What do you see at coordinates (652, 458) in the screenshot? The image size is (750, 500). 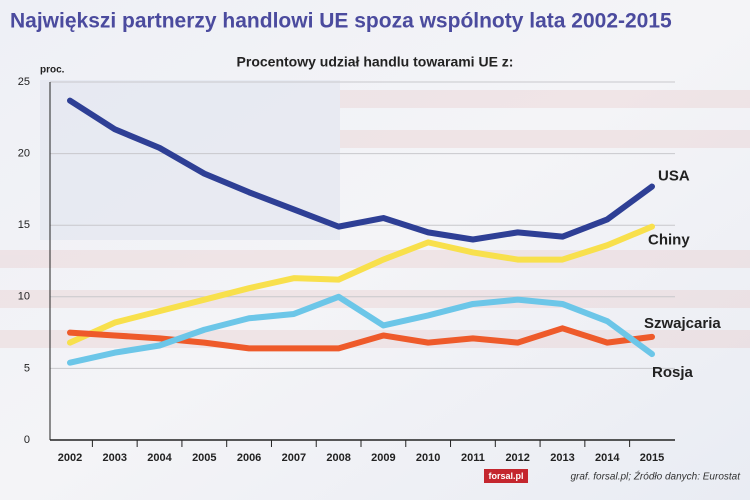 I see `x-tick-label: 2015` at bounding box center [652, 458].